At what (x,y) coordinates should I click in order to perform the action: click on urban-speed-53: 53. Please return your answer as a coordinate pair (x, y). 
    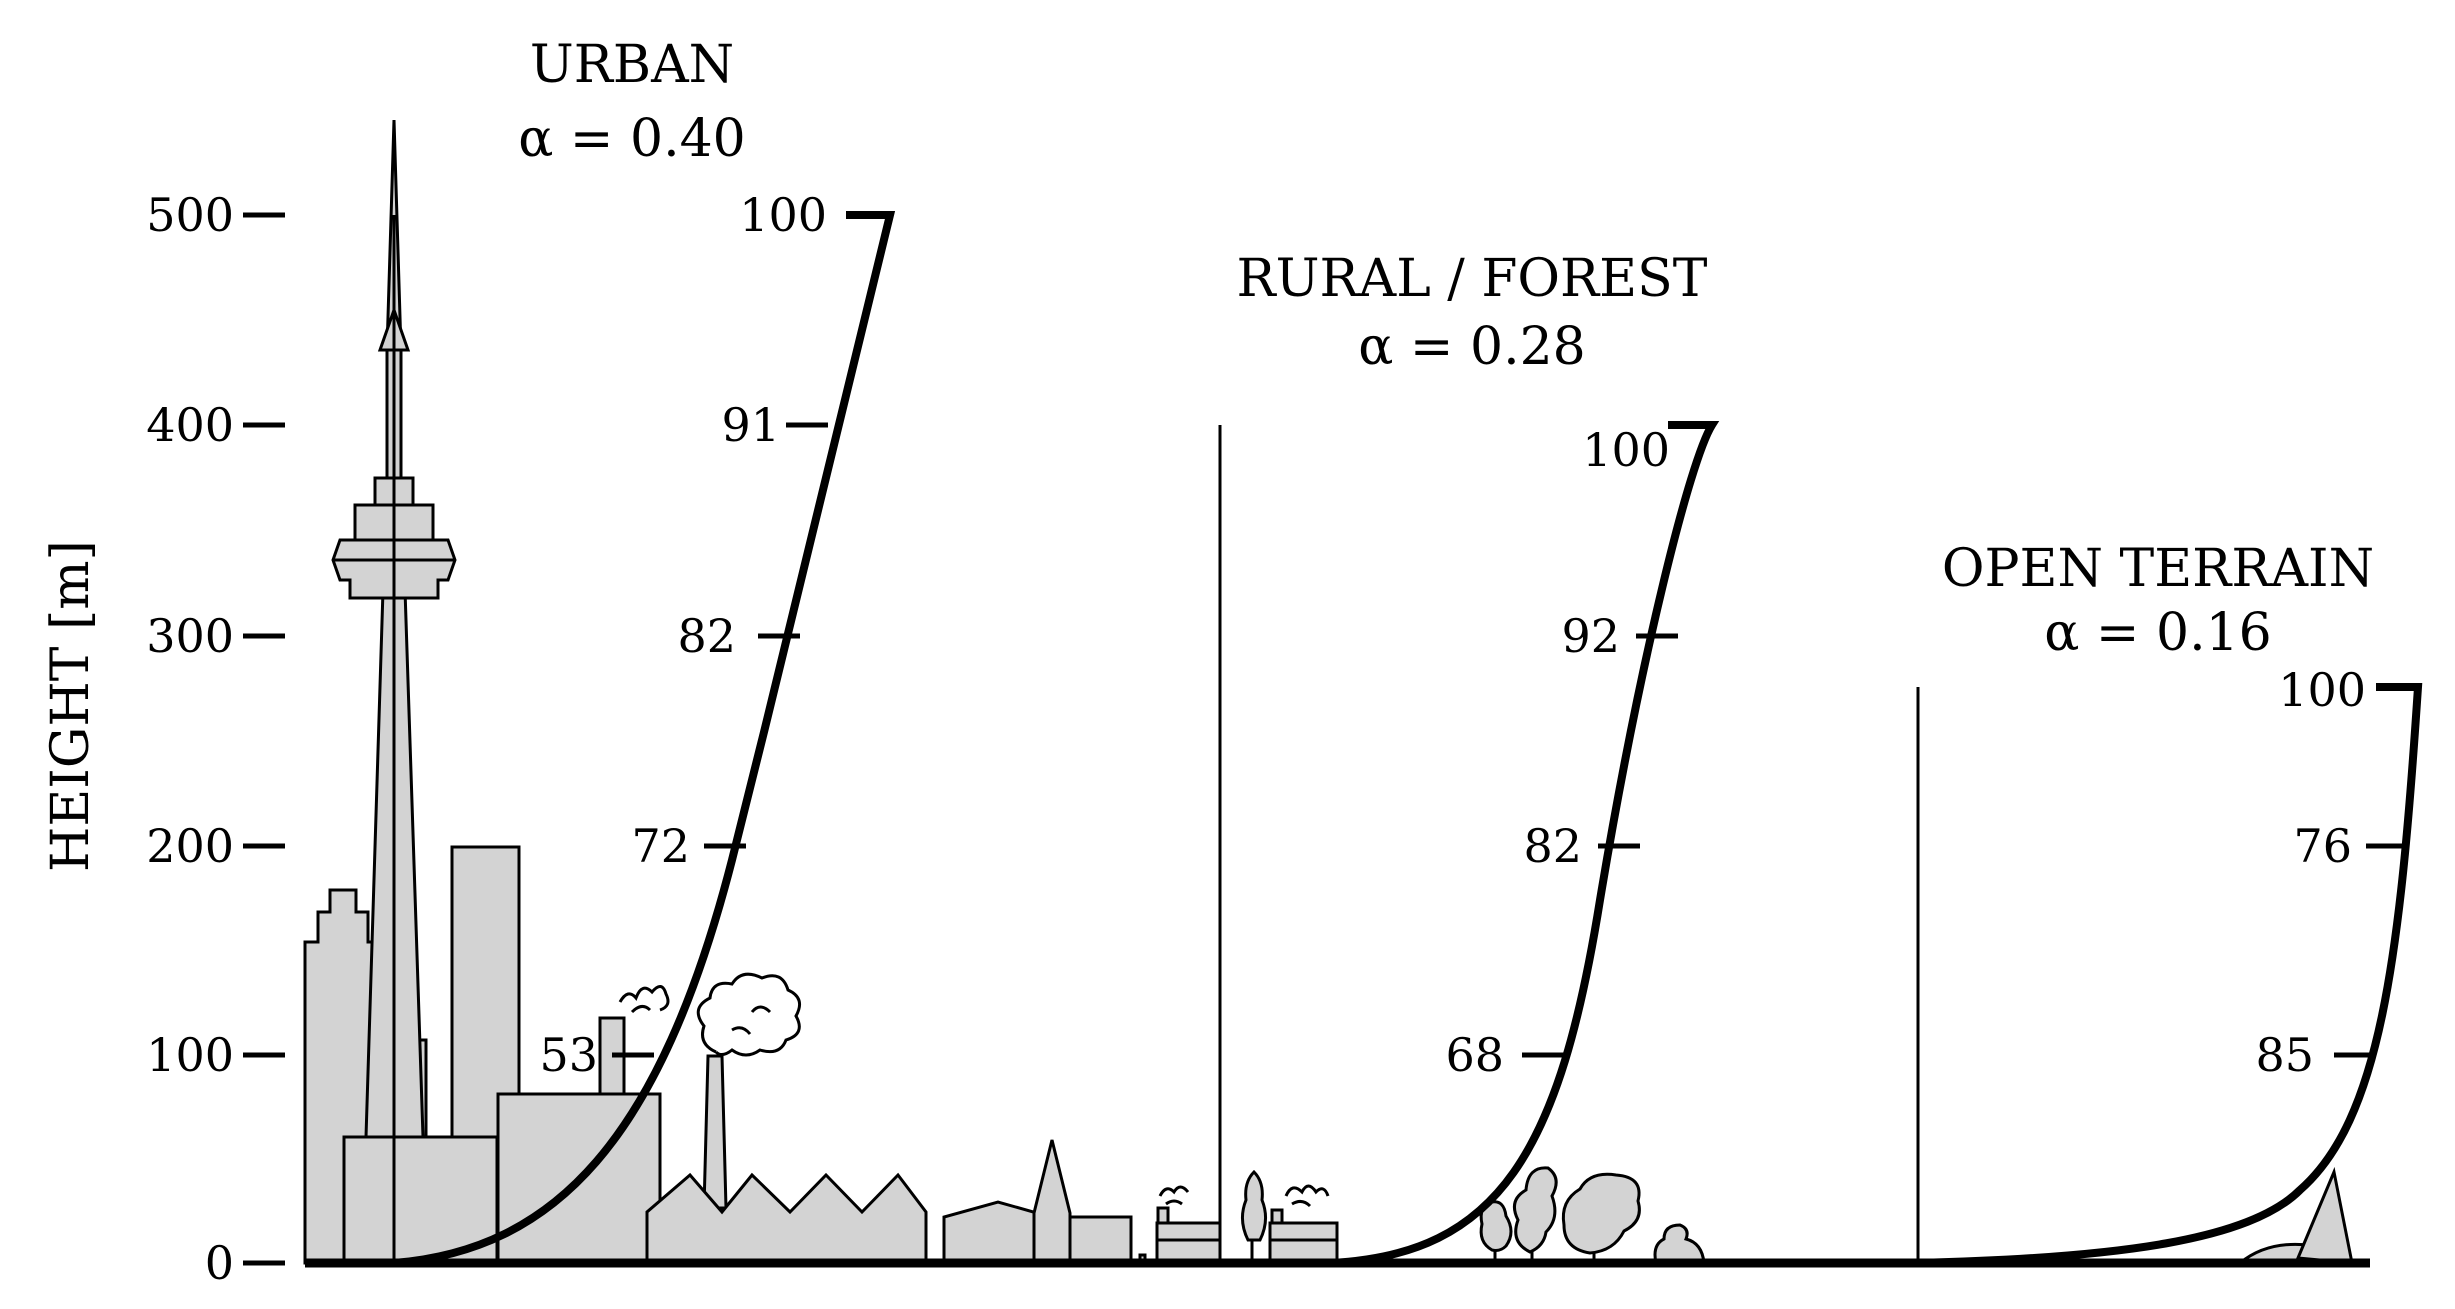
    Looking at the image, I should click on (568, 1055).